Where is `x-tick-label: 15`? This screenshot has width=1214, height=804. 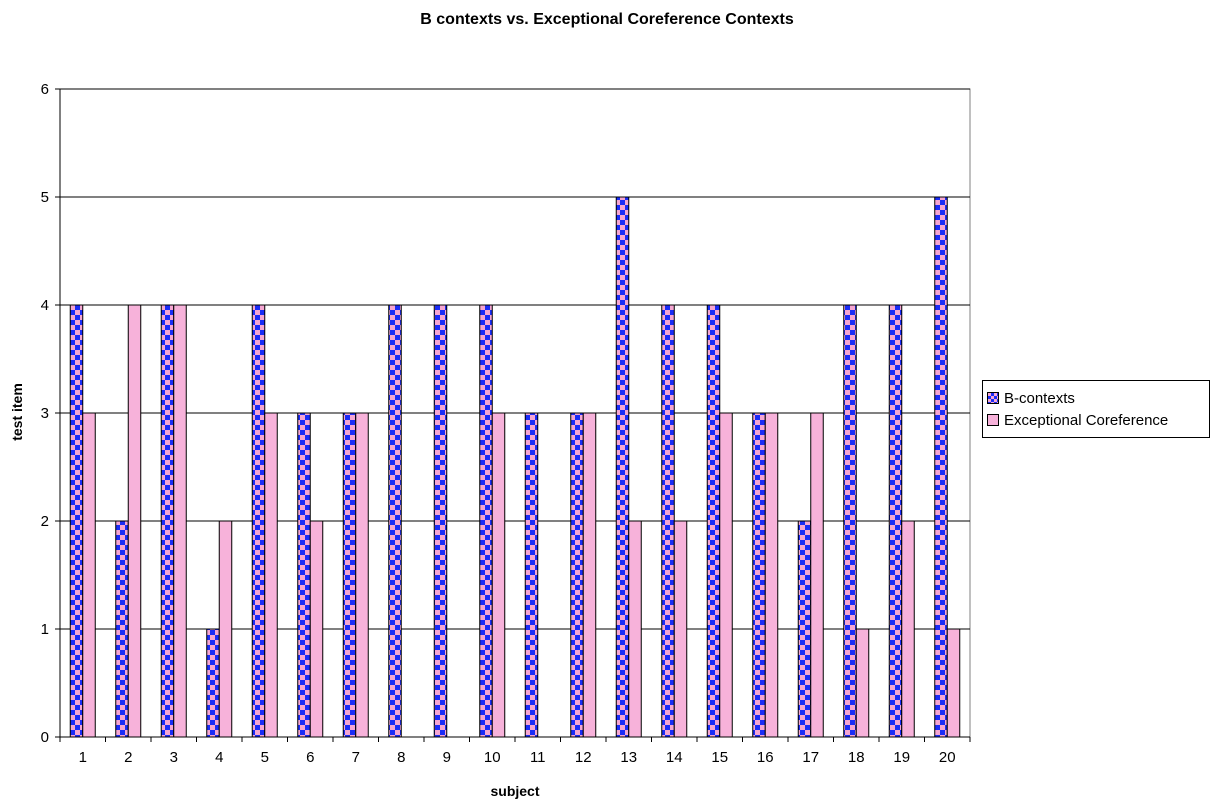
x-tick-label: 15 is located at coordinates (719, 757).